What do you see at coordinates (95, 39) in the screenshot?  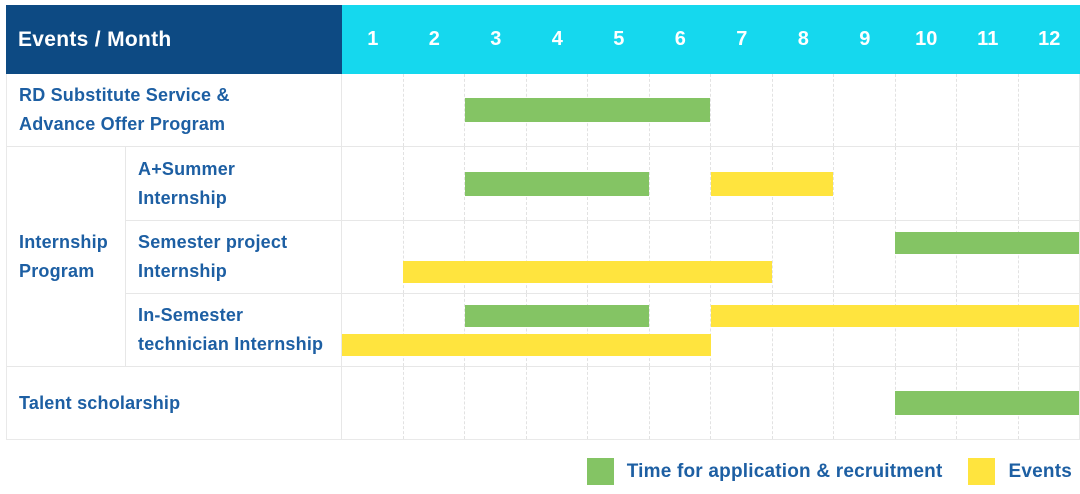 I see `header-title: Events / Month` at bounding box center [95, 39].